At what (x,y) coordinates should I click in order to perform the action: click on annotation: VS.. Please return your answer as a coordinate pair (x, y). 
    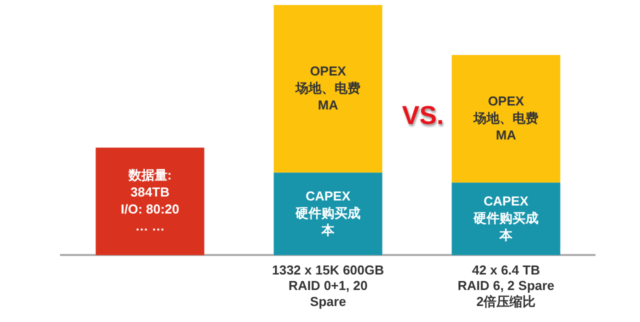
    Looking at the image, I should click on (423, 115).